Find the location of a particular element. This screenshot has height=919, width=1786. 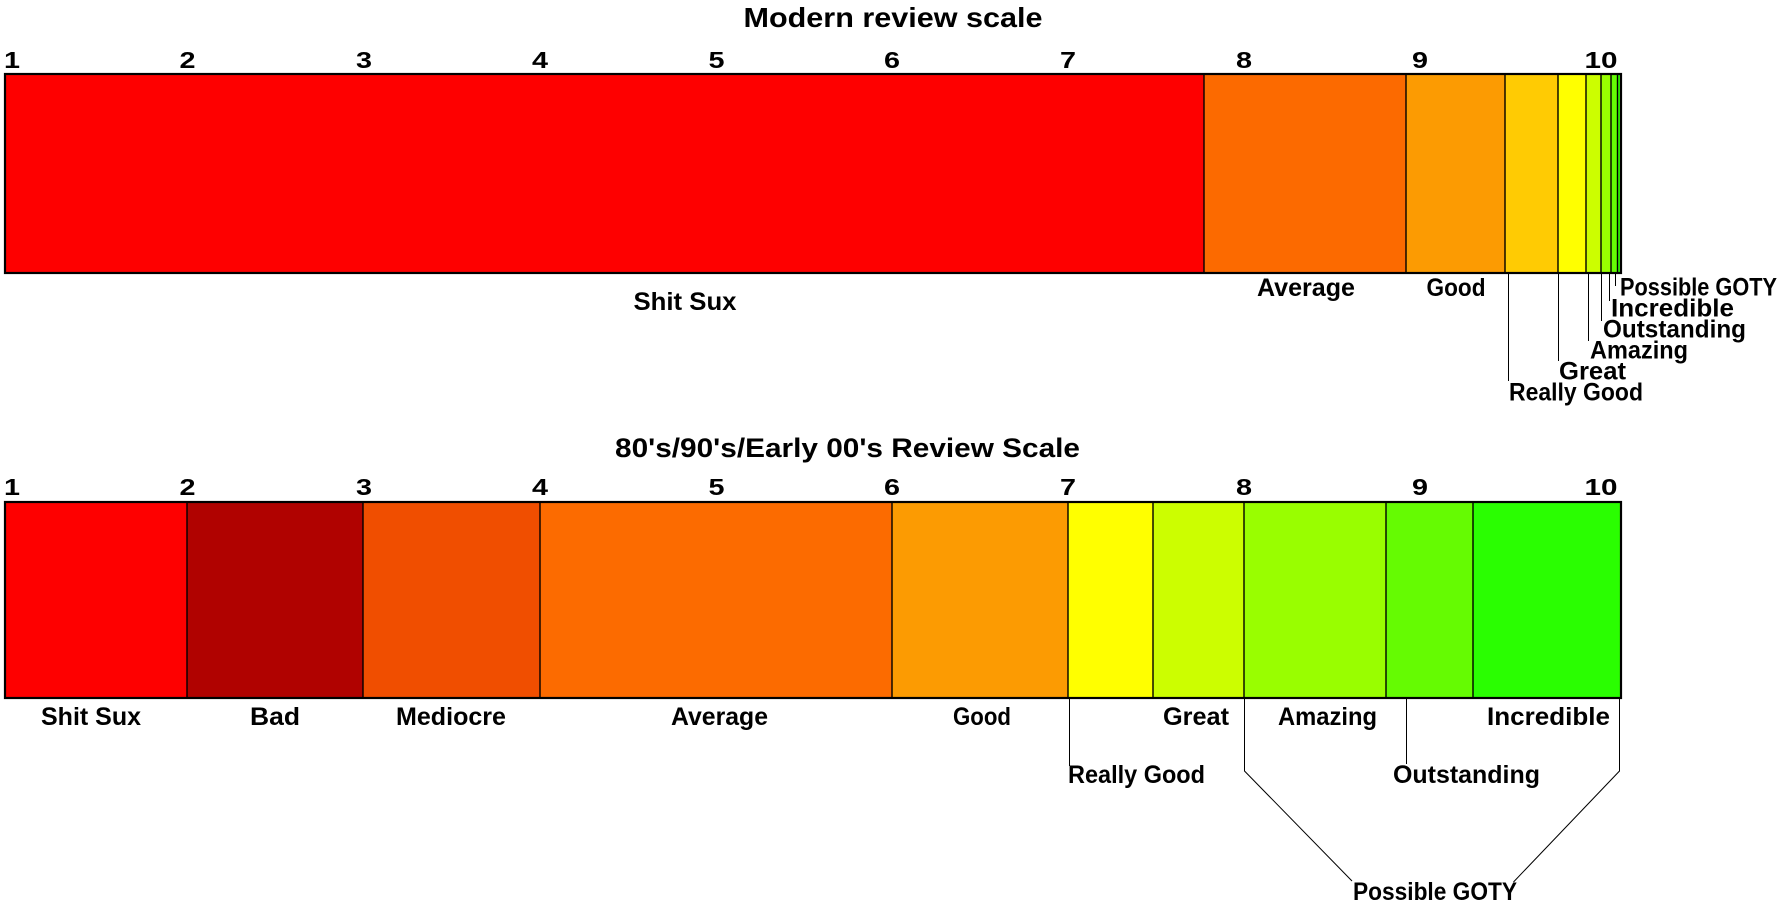

svg-text: Mediocre is located at coordinates (451, 717).